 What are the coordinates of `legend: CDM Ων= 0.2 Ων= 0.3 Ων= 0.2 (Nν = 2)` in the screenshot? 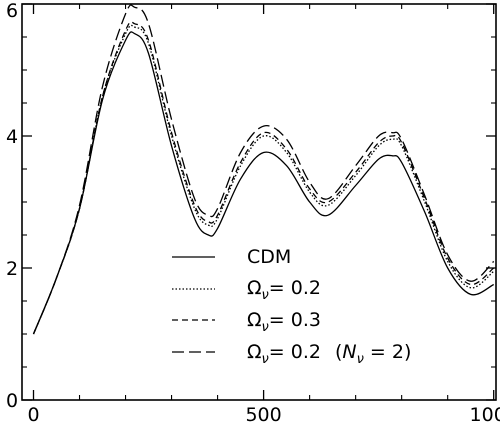 It's located at (291, 306).